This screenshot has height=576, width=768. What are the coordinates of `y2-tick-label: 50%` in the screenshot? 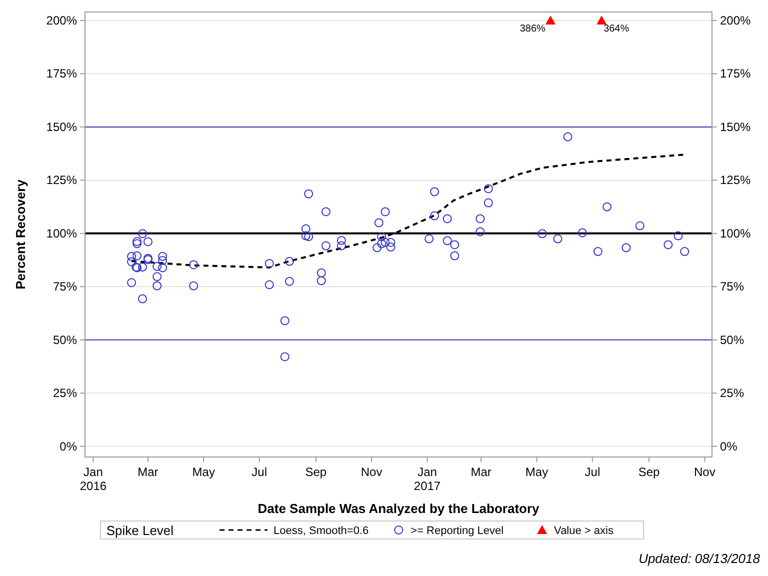 It's located at (732, 339).